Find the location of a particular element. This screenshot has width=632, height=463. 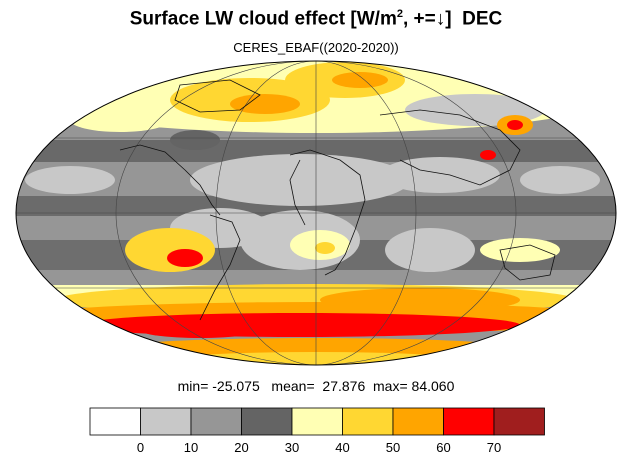

colorbar-tick-label: 70 is located at coordinates (494, 447).